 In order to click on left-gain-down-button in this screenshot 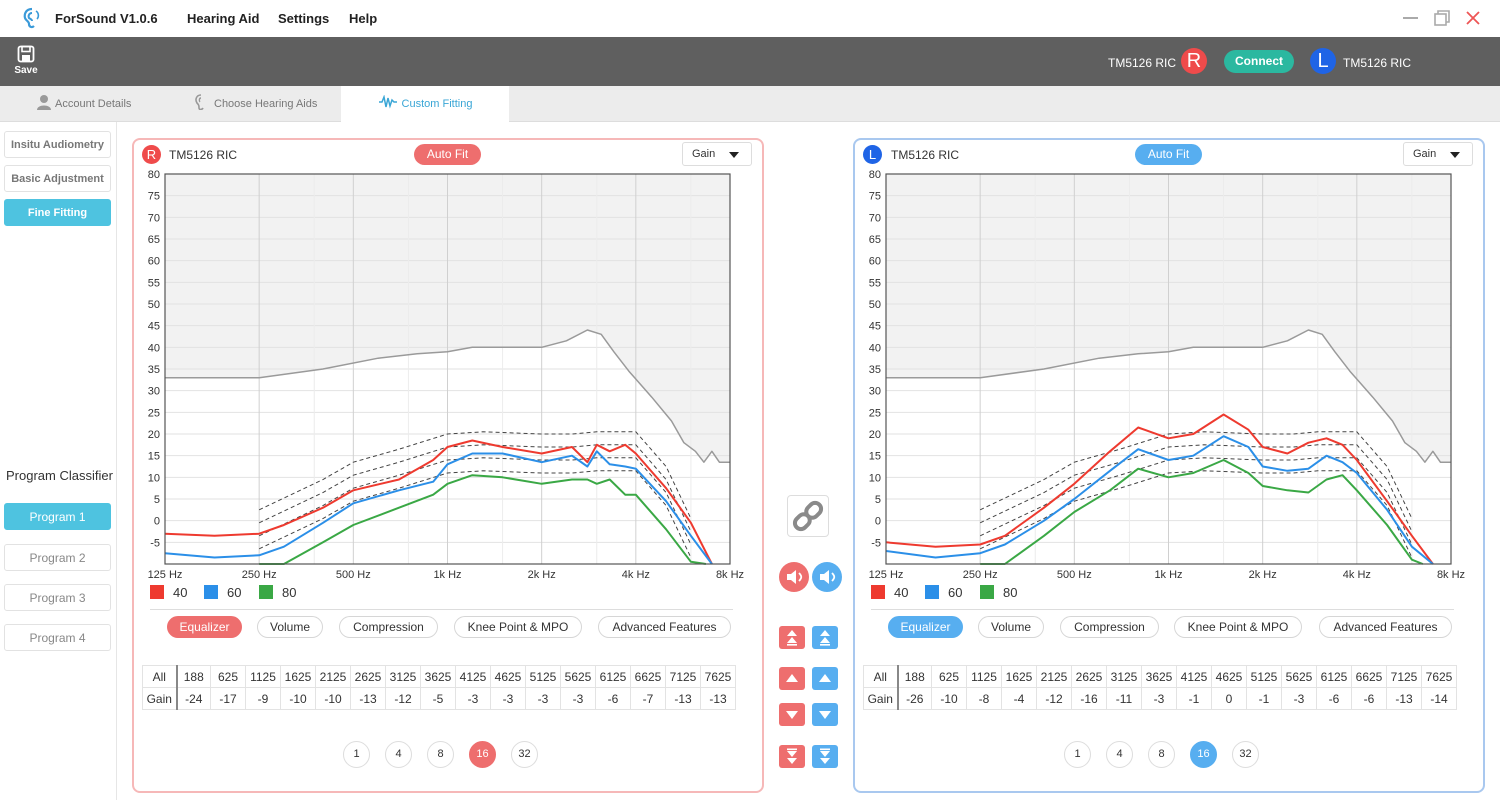, I will do `click(825, 714)`.